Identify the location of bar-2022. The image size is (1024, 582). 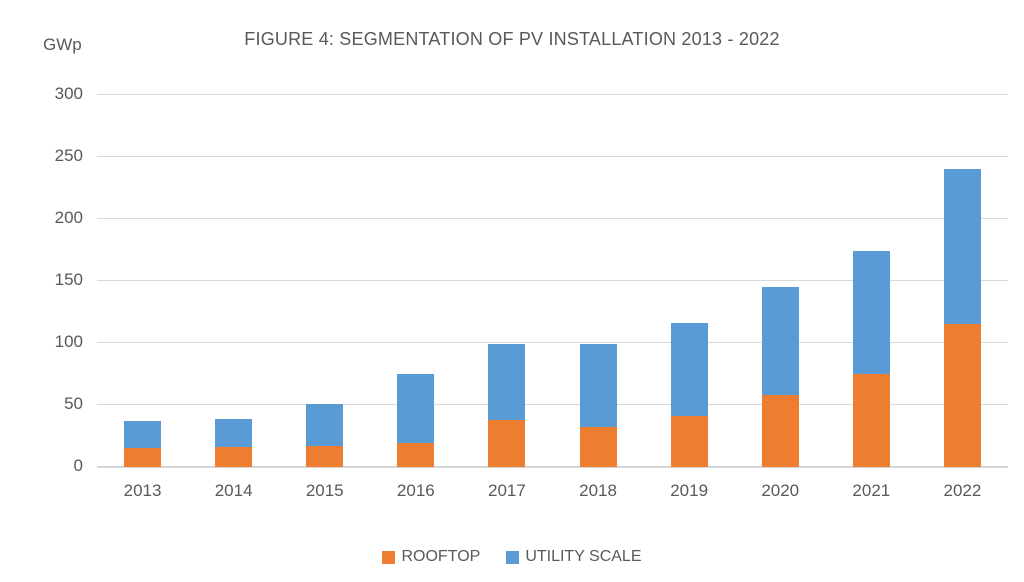
(962, 318).